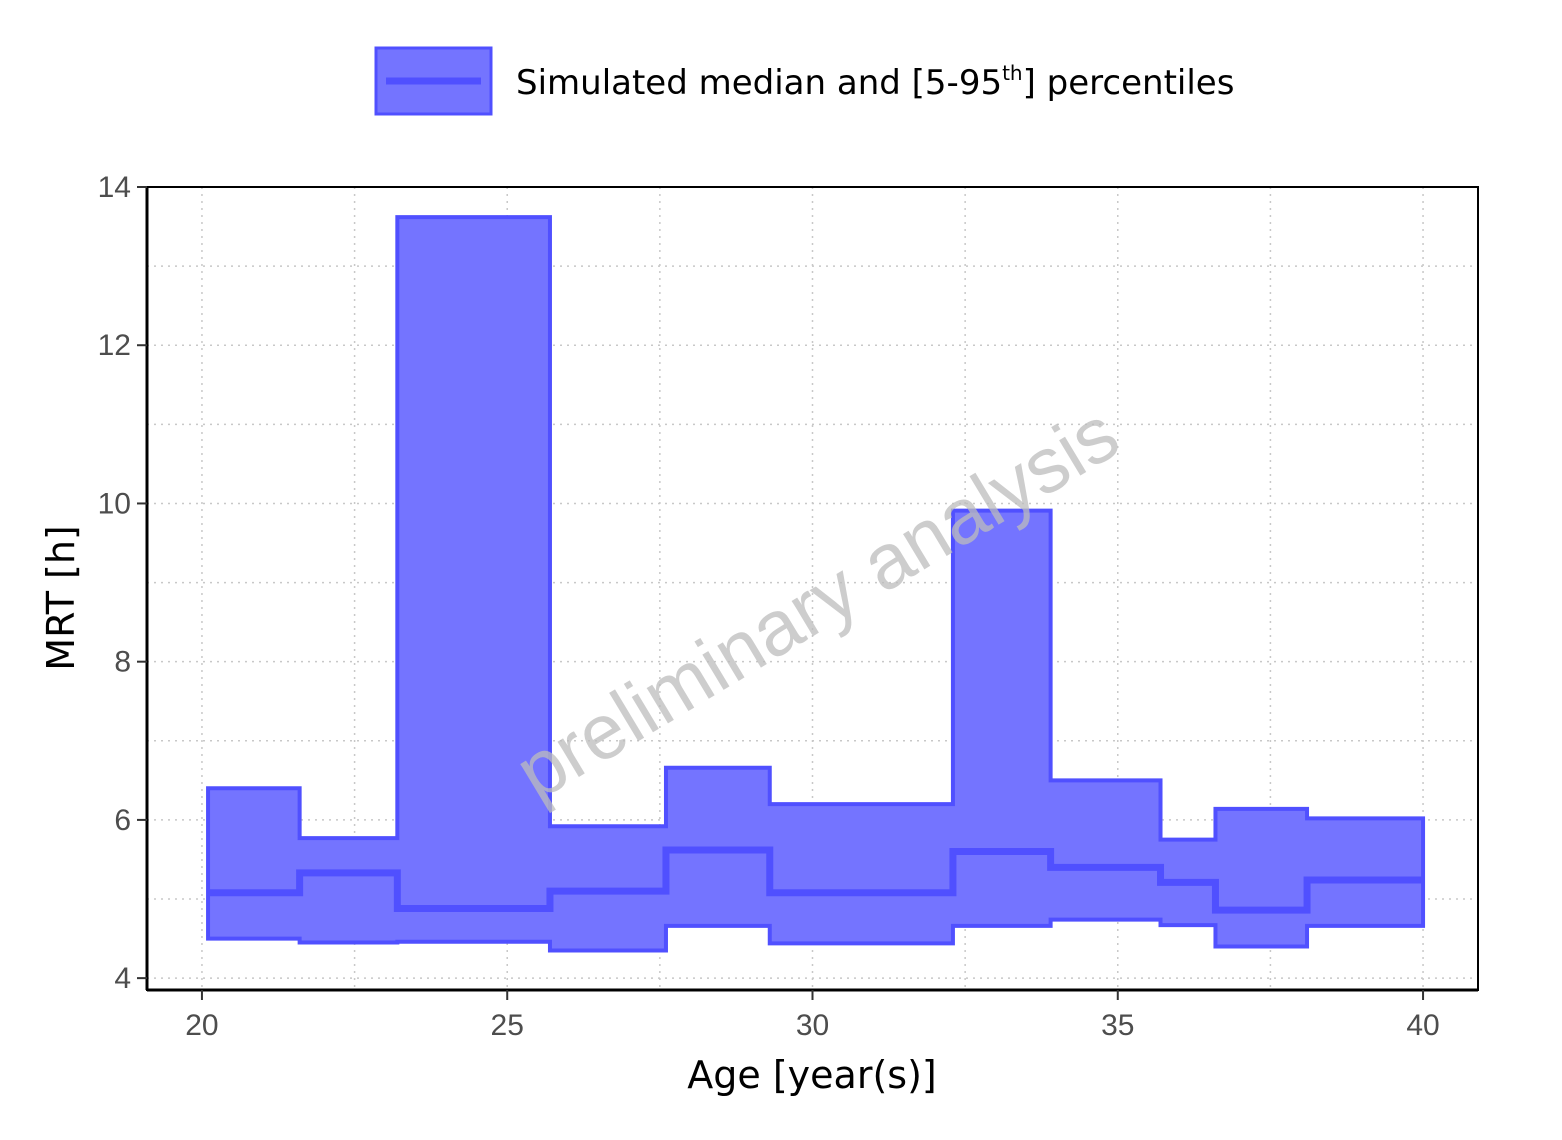 The height and width of the screenshot is (1140, 1562). I want to click on median-line, so click(816, 880).